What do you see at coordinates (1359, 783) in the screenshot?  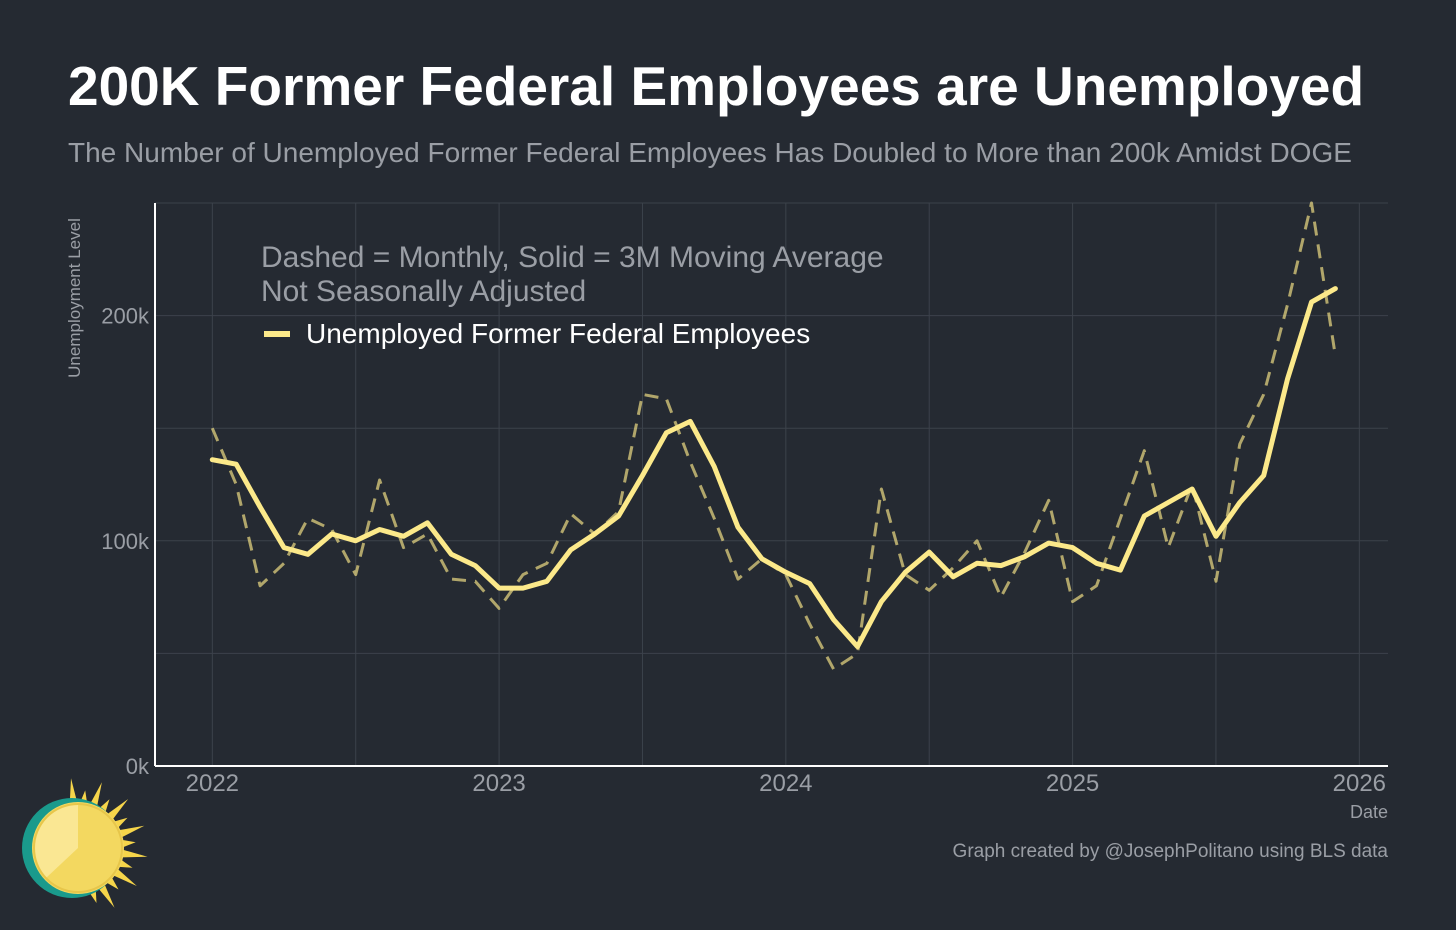 I see `x-tick-label: 2026` at bounding box center [1359, 783].